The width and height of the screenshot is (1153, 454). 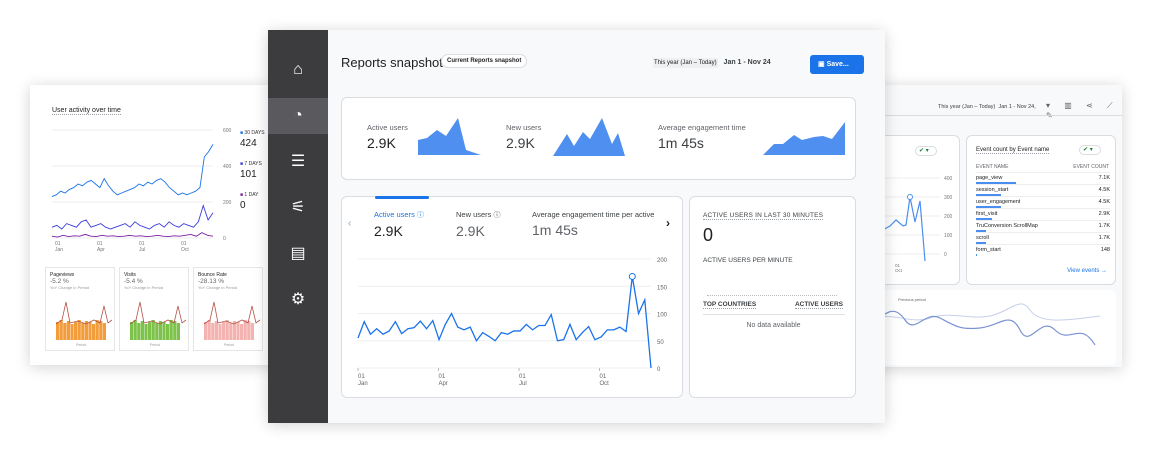 I want to click on admin-icon: ⚙, so click(x=298, y=299).